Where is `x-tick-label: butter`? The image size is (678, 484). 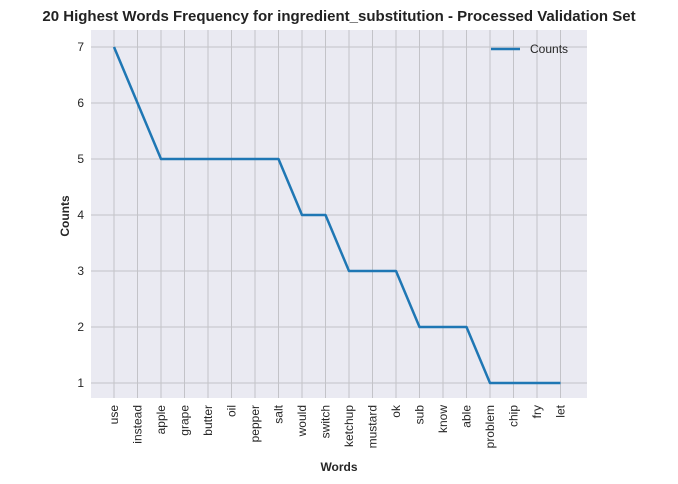 x-tick-label: butter is located at coordinates (208, 420).